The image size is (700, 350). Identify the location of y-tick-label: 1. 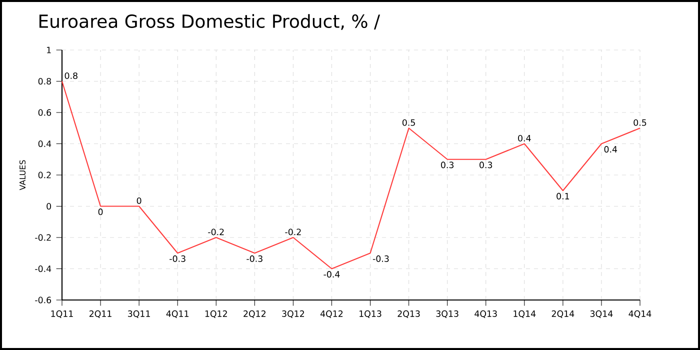
(49, 50).